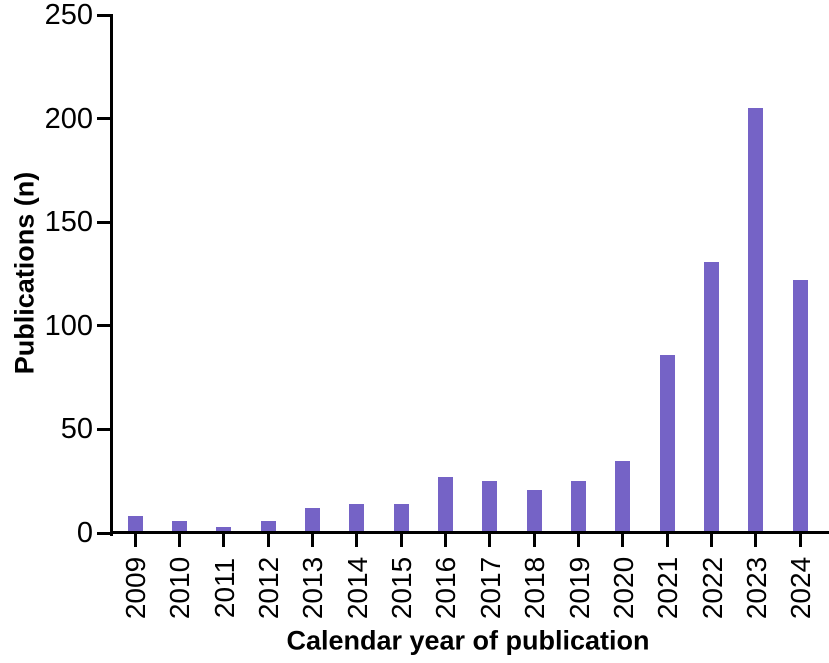 This screenshot has width=829, height=663. I want to click on bar-2024, so click(800, 405).